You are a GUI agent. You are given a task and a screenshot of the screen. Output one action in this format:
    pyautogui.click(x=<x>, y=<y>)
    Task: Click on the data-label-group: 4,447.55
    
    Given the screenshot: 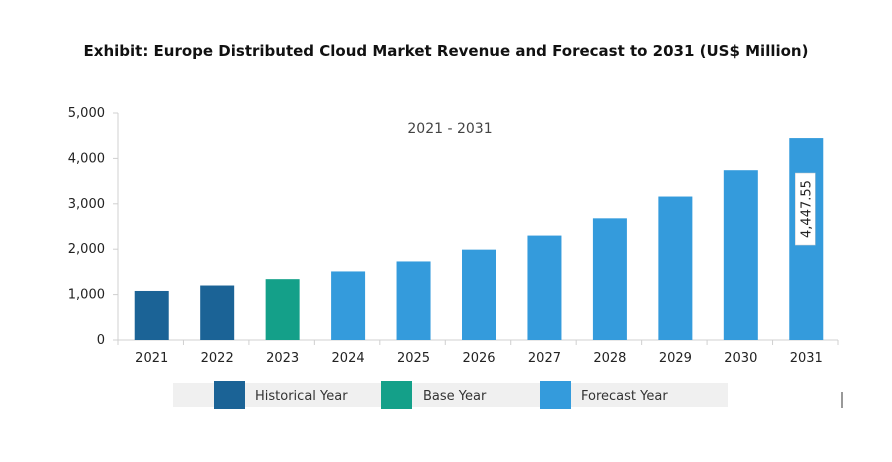 What is the action you would take?
    pyautogui.click(x=805, y=209)
    